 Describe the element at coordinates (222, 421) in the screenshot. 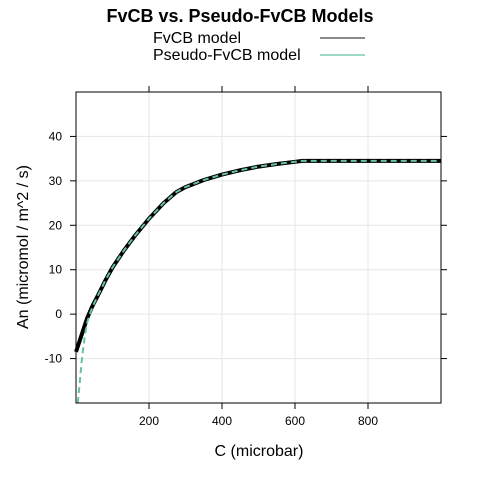

I see `x-tick-label: 400` at that location.